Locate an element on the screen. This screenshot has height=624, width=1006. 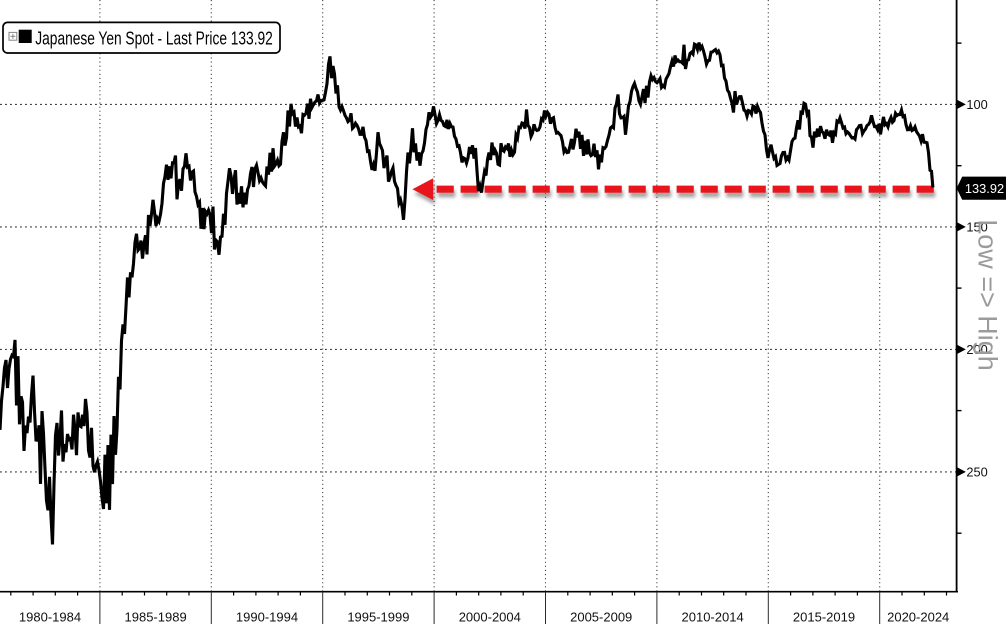
svg-text:Japanese Yen Spot - Last Price: Japanese Yen Spot - Last Price 133.92 is located at coordinates (153, 38).